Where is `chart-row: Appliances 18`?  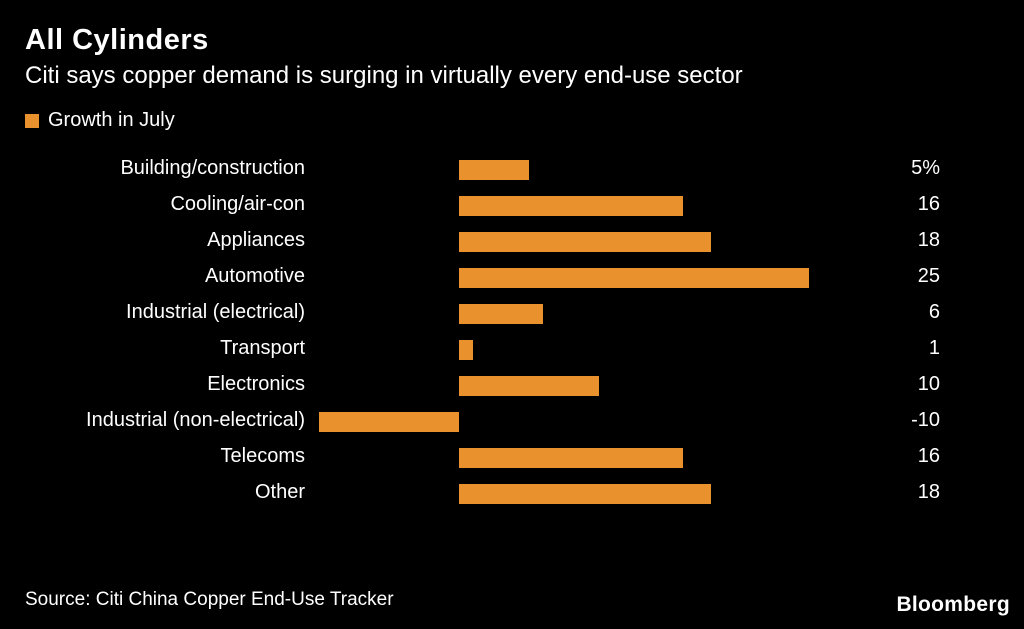 chart-row: Appliances 18 is located at coordinates (512, 242).